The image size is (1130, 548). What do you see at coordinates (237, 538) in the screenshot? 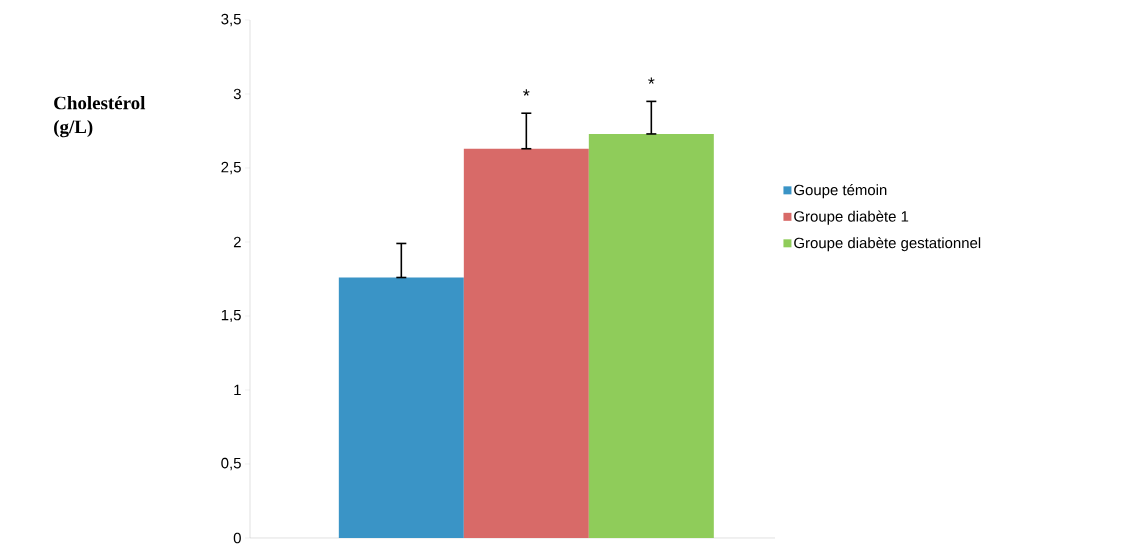
I see `y-tick-label: 0` at bounding box center [237, 538].